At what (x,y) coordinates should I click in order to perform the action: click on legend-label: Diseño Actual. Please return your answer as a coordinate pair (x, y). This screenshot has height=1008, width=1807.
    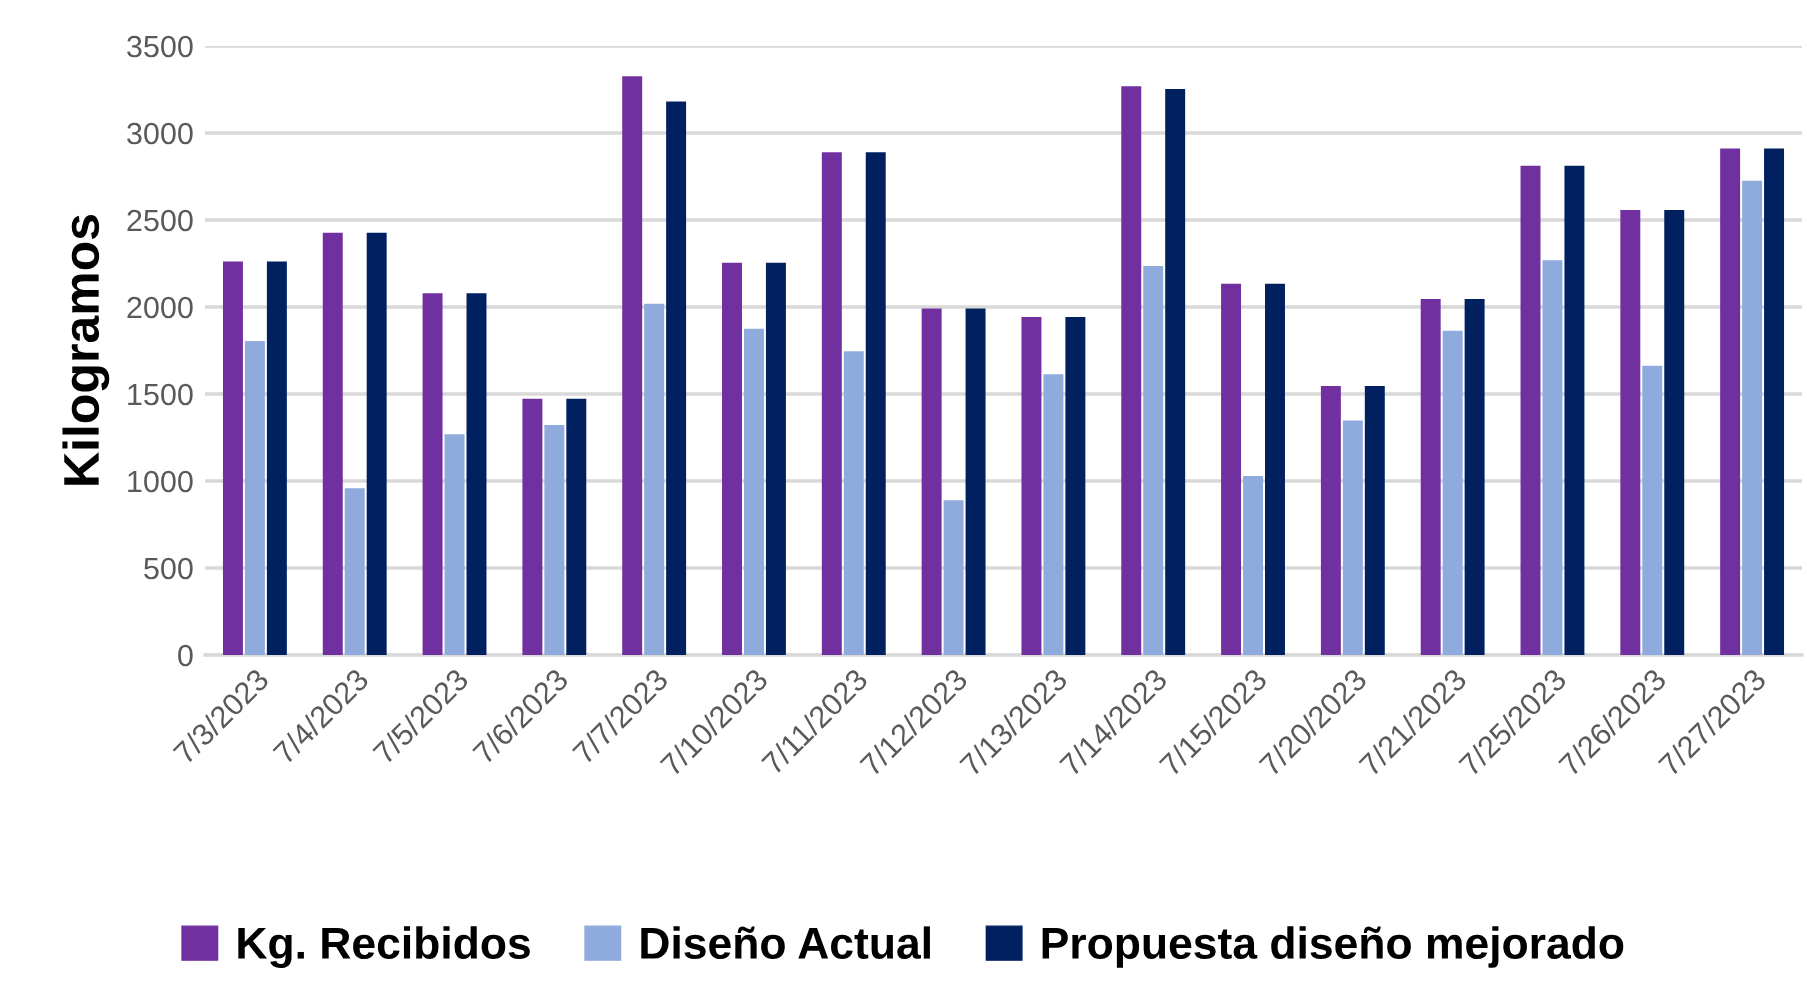
    Looking at the image, I should click on (785, 943).